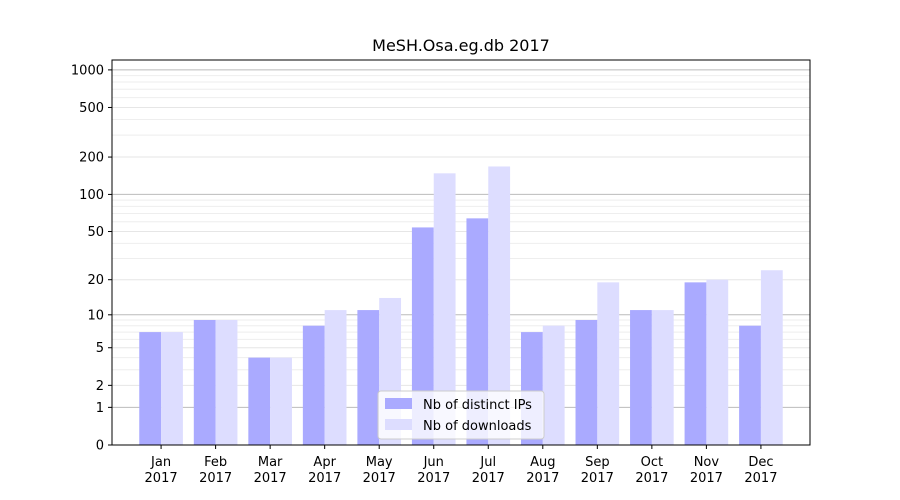 The height and width of the screenshot is (500, 900). I want to click on y-tick-label: 2, so click(100, 386).